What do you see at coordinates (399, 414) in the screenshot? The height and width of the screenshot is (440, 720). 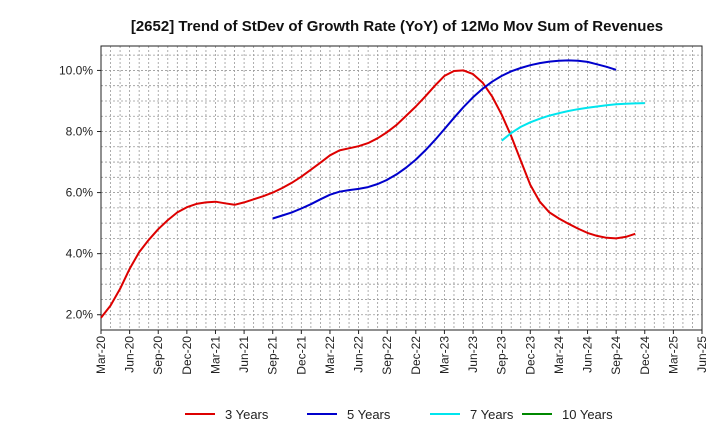 I see `legend: 3 Years 5 Years 7 Years 10 Years` at bounding box center [399, 414].